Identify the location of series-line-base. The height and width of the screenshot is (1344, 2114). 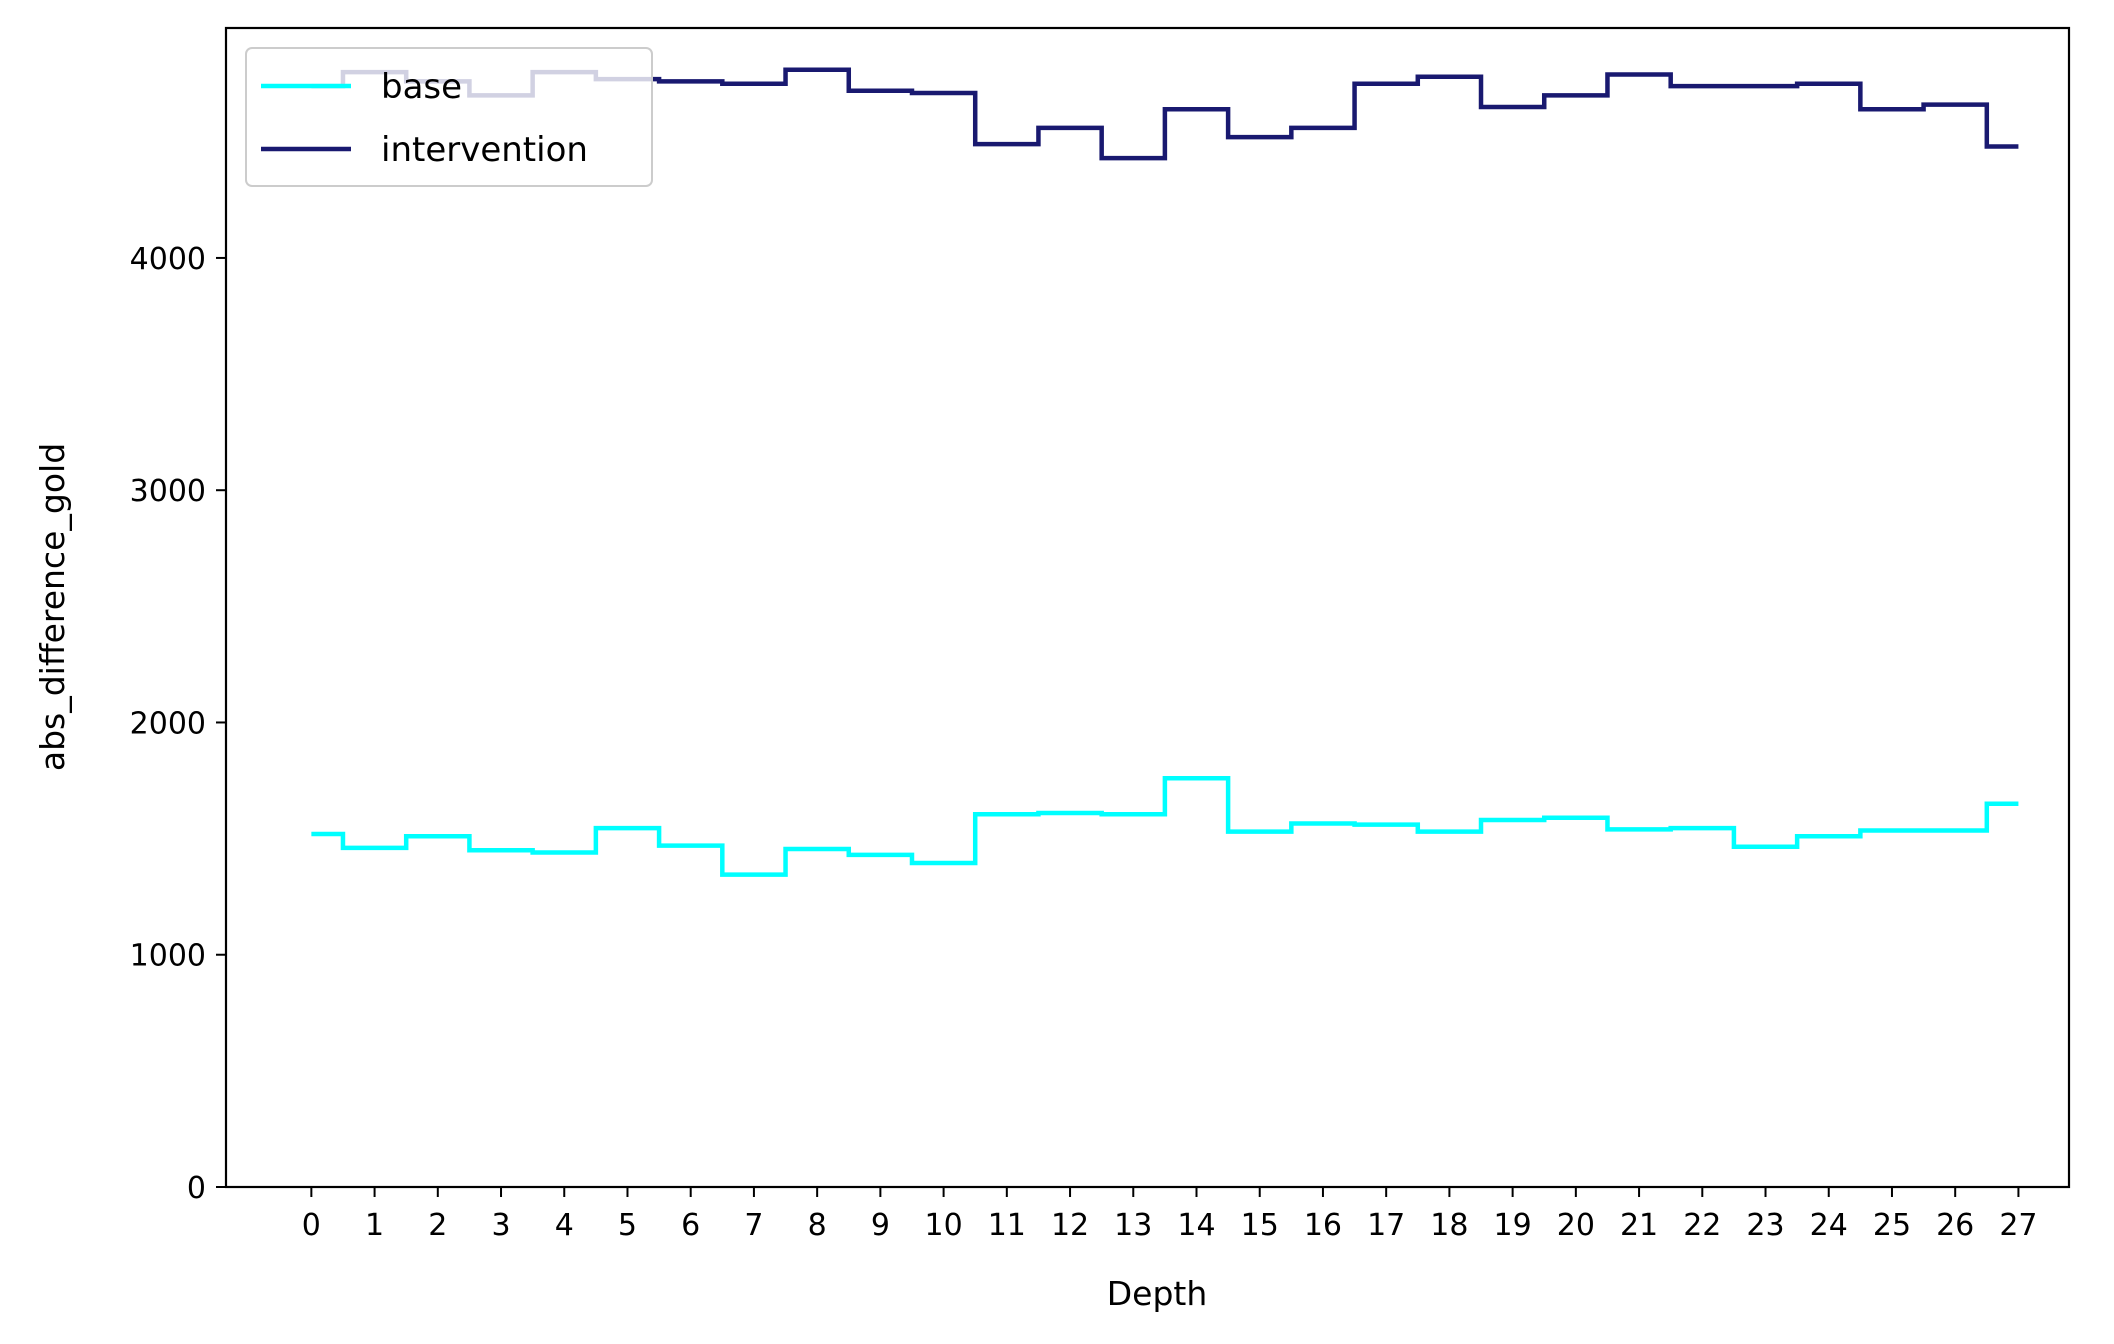
(1165, 826).